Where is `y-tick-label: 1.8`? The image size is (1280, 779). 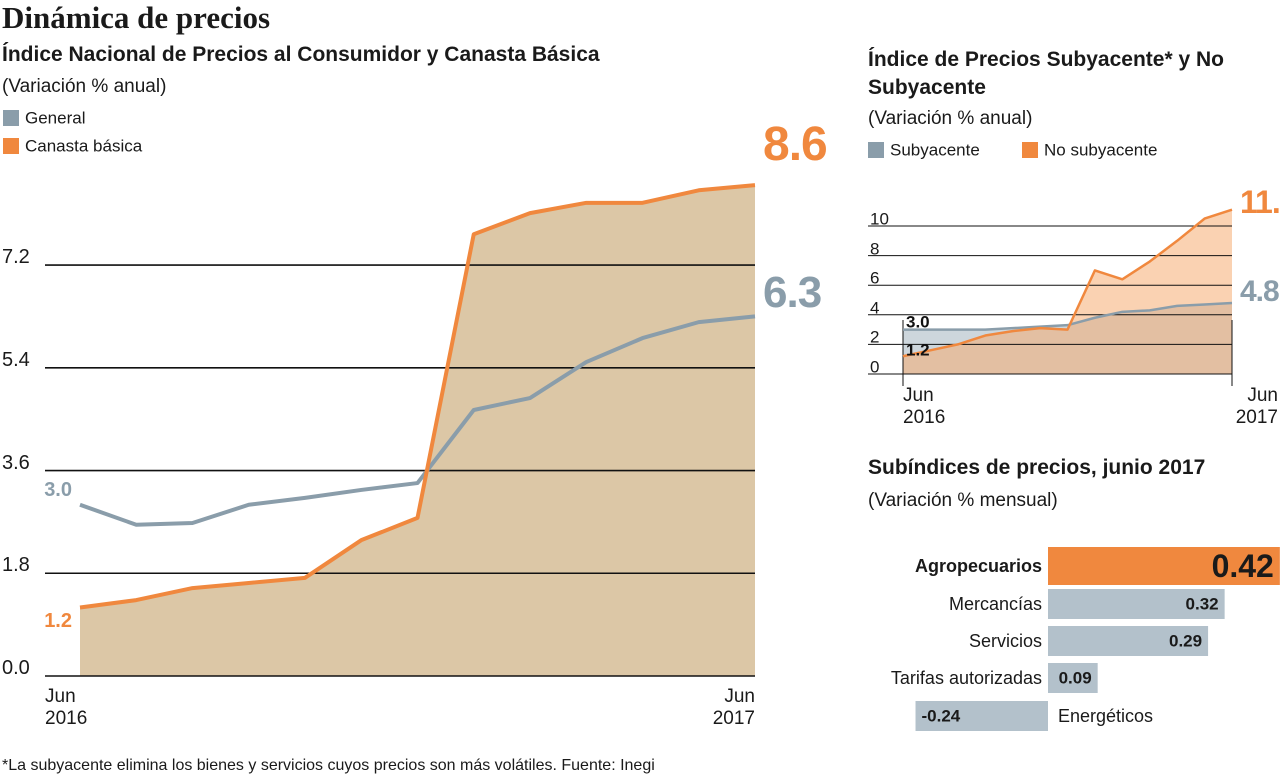
y-tick-label: 1.8 is located at coordinates (16, 565).